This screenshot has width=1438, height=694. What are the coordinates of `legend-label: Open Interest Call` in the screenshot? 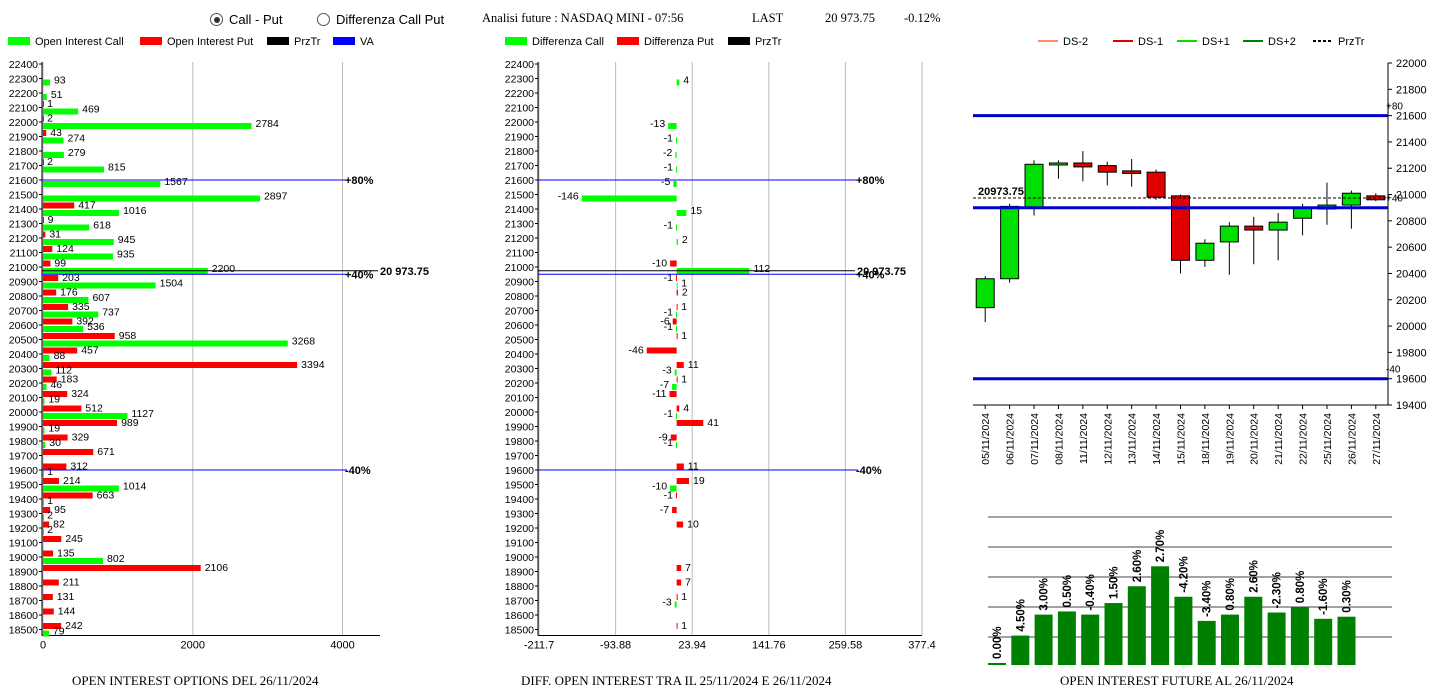 It's located at (79, 42).